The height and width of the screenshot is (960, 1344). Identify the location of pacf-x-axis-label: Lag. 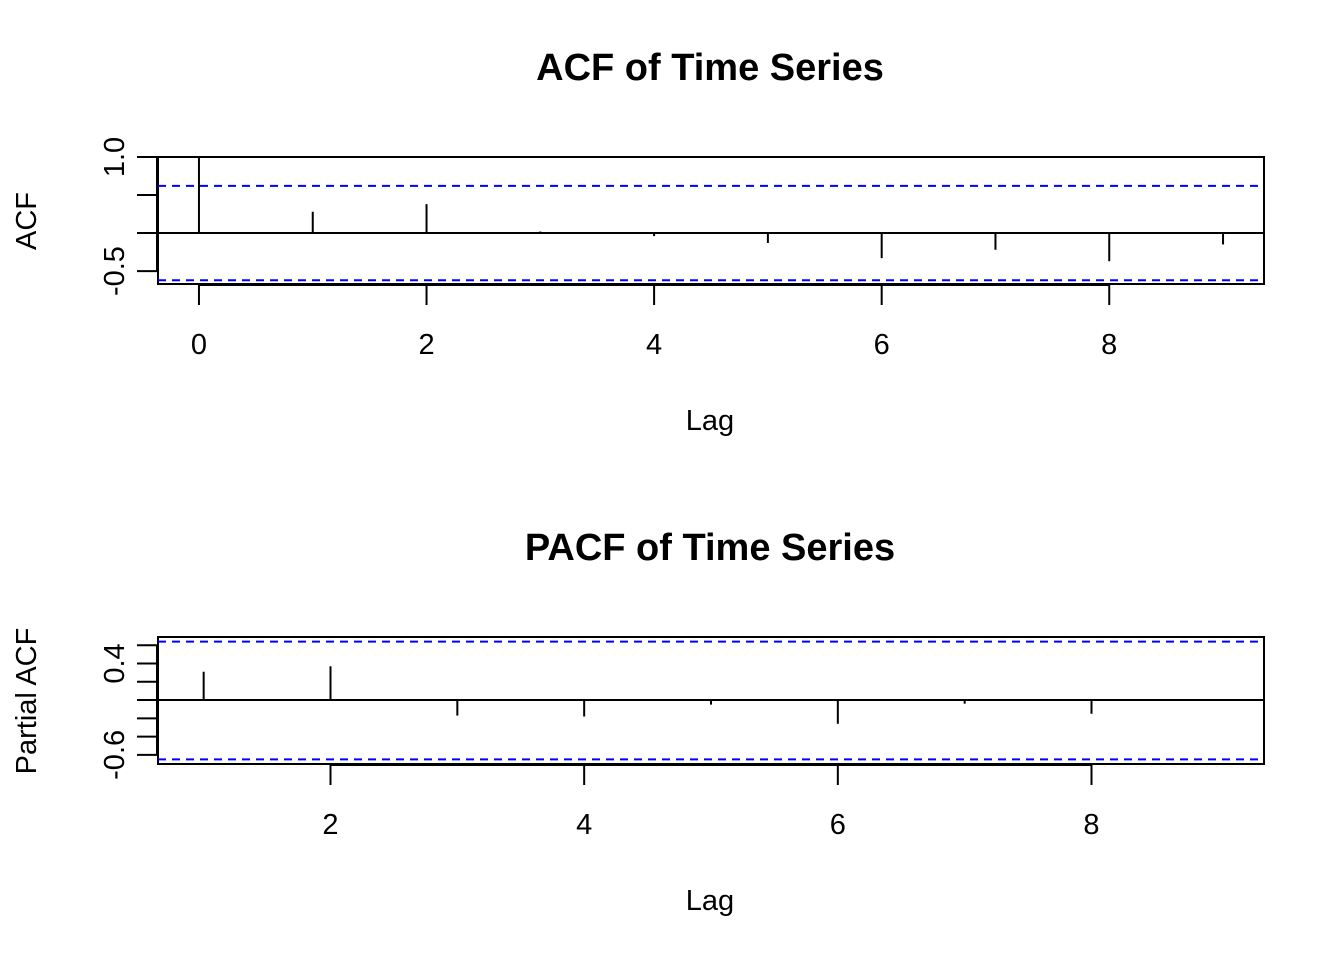
(710, 901).